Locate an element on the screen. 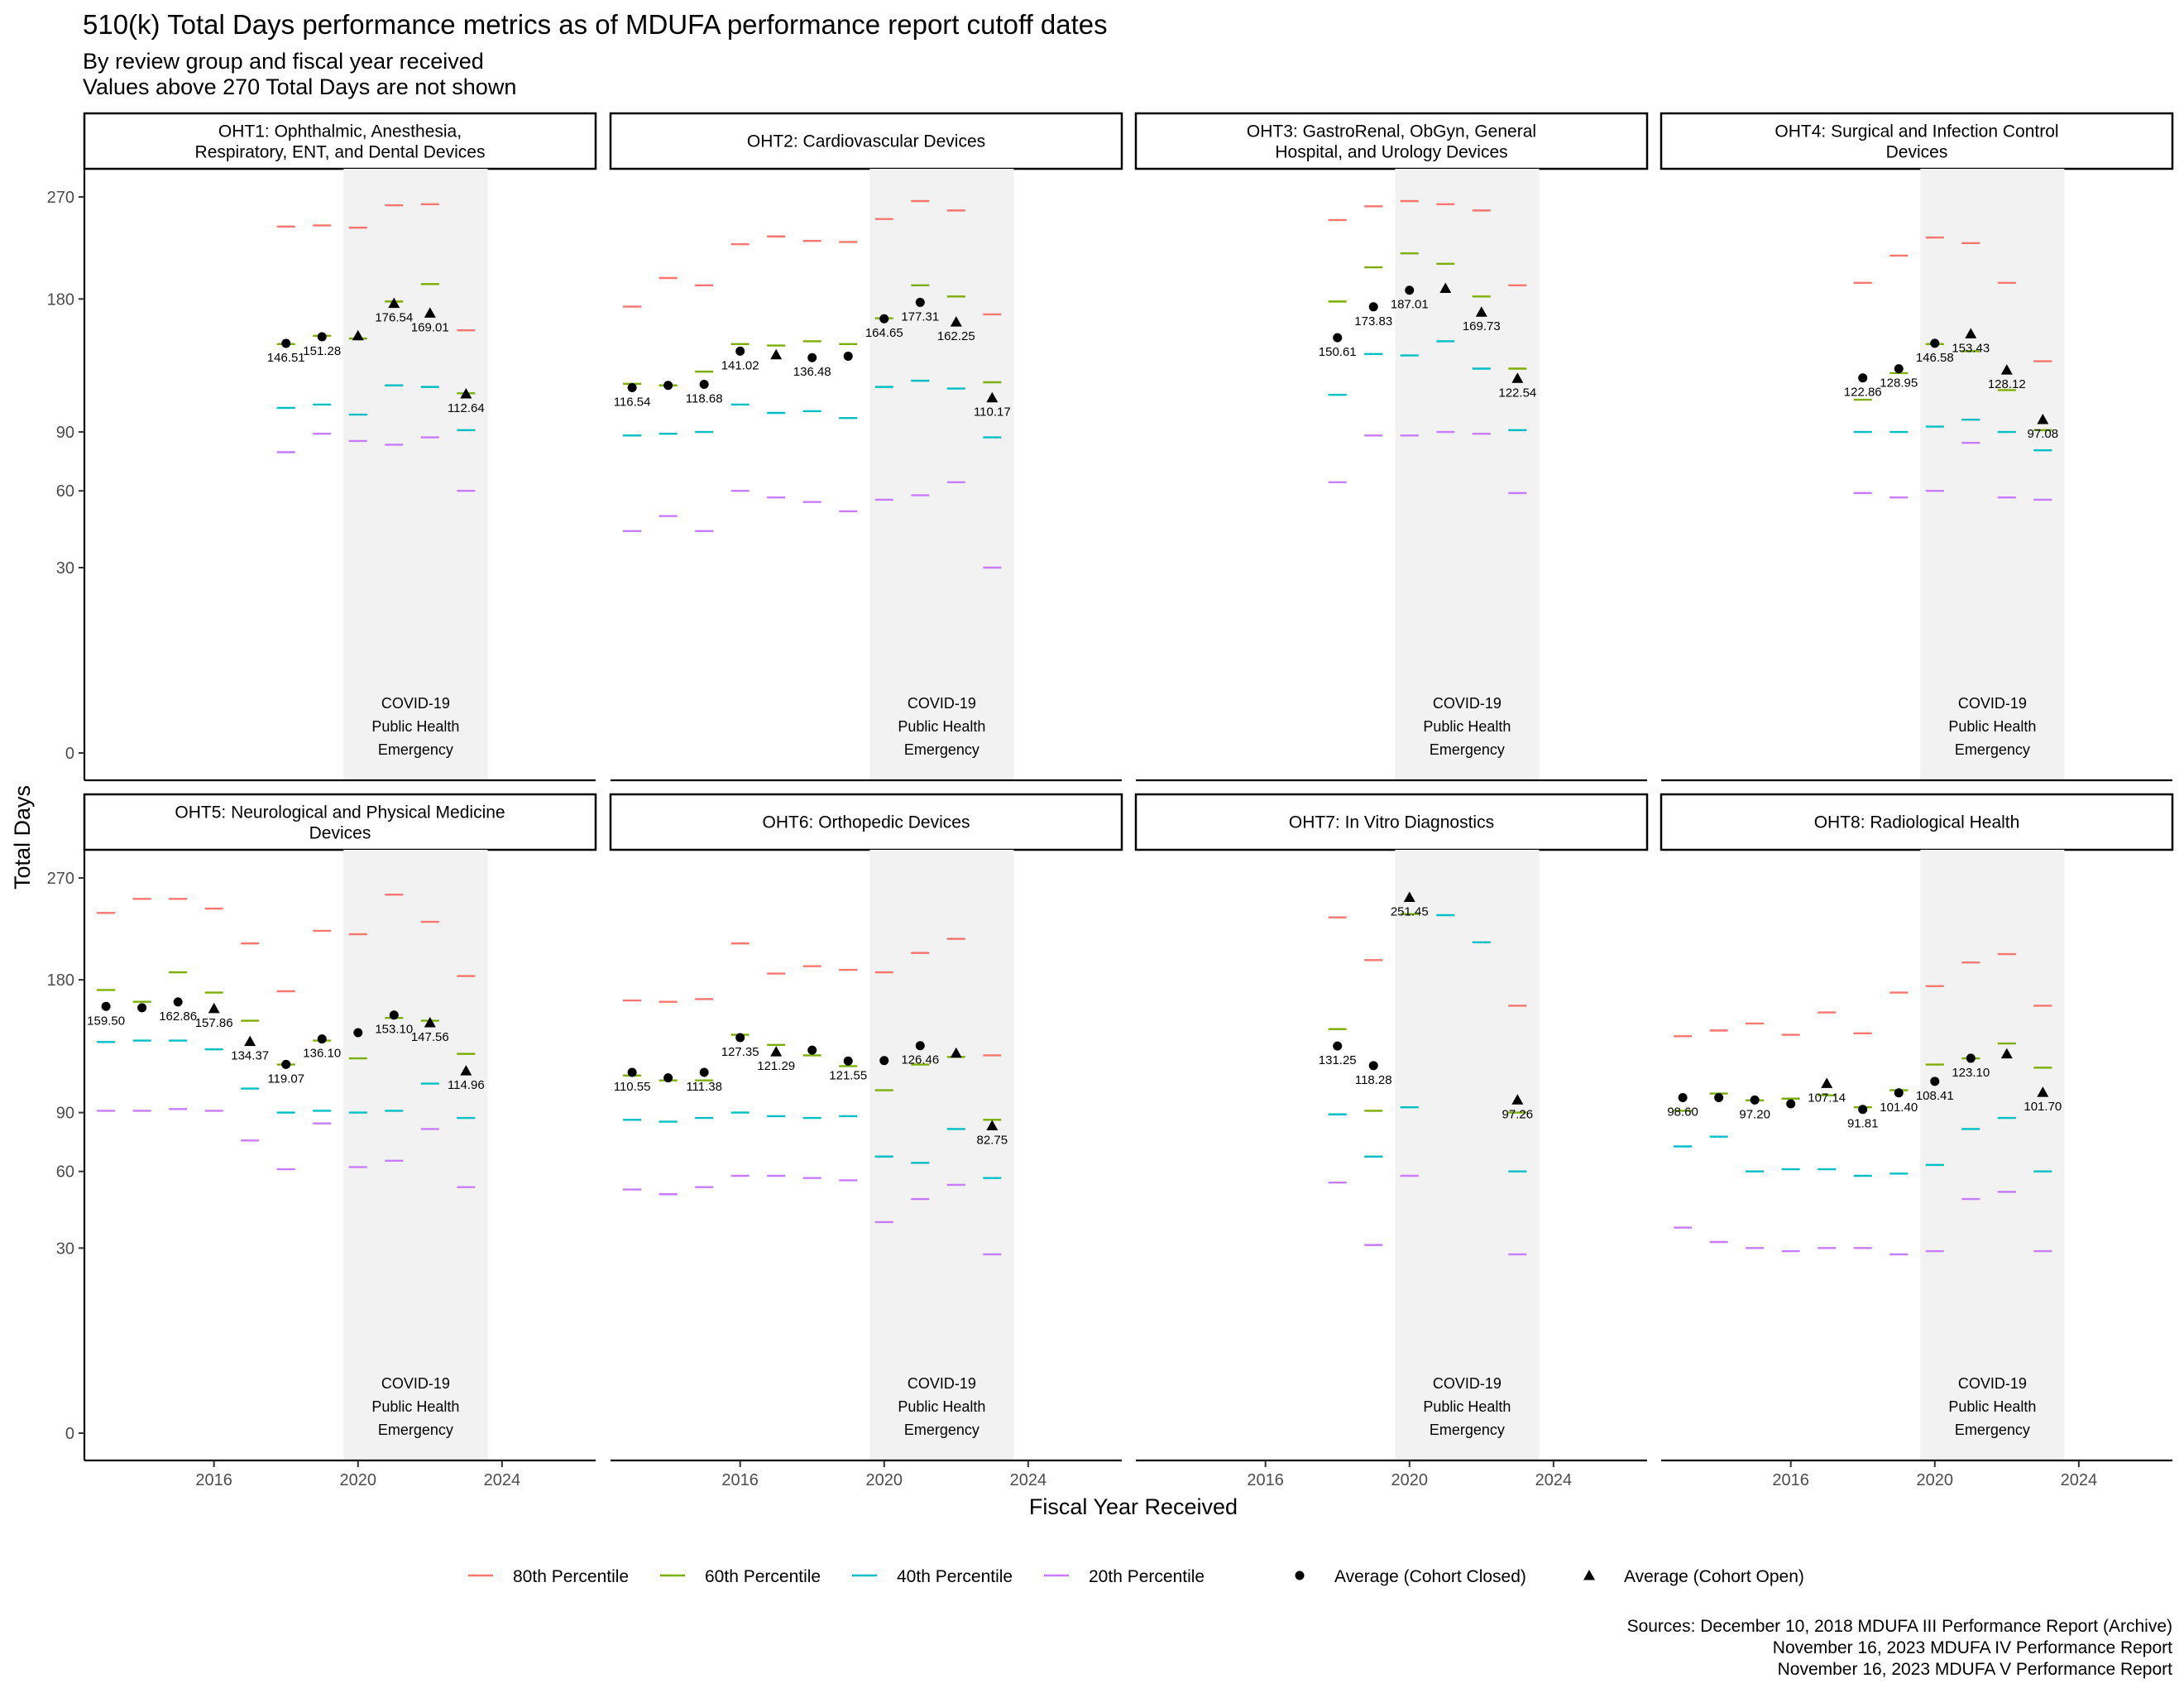 This screenshot has height=1688, width=2184. facet-title-line: OHT6: Orthopedic Devices is located at coordinates (866, 822).